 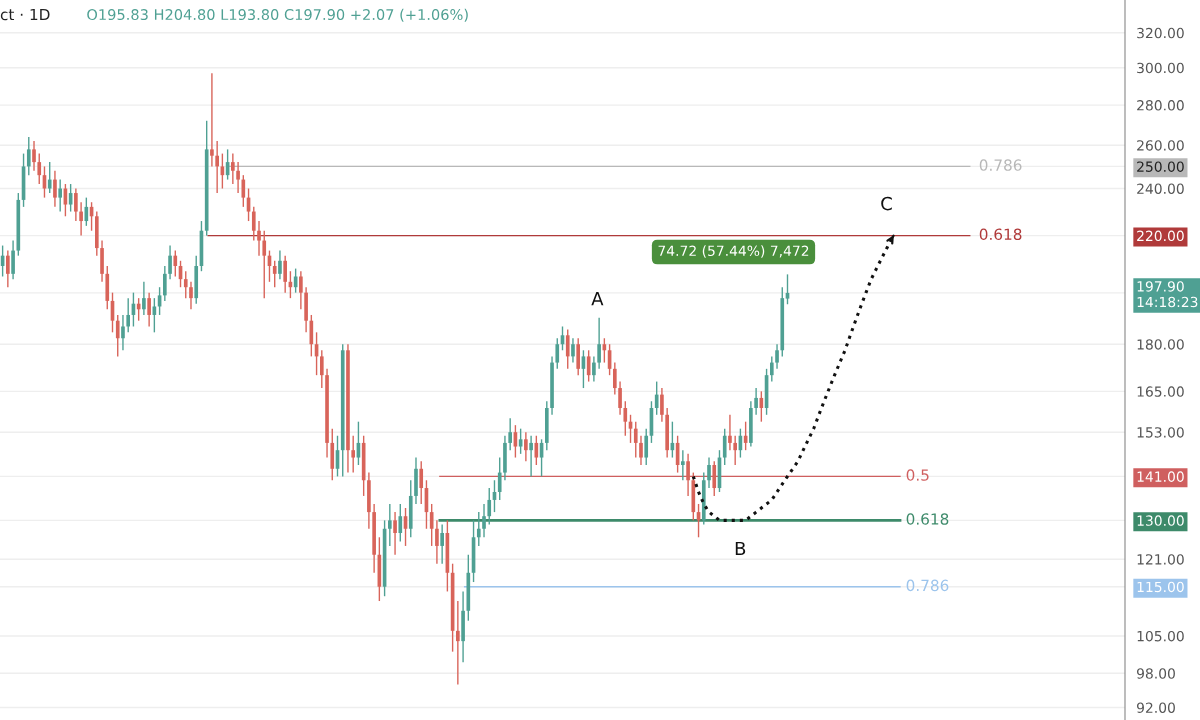 I want to click on y-tick-label: 220.00, so click(x=1160, y=236).